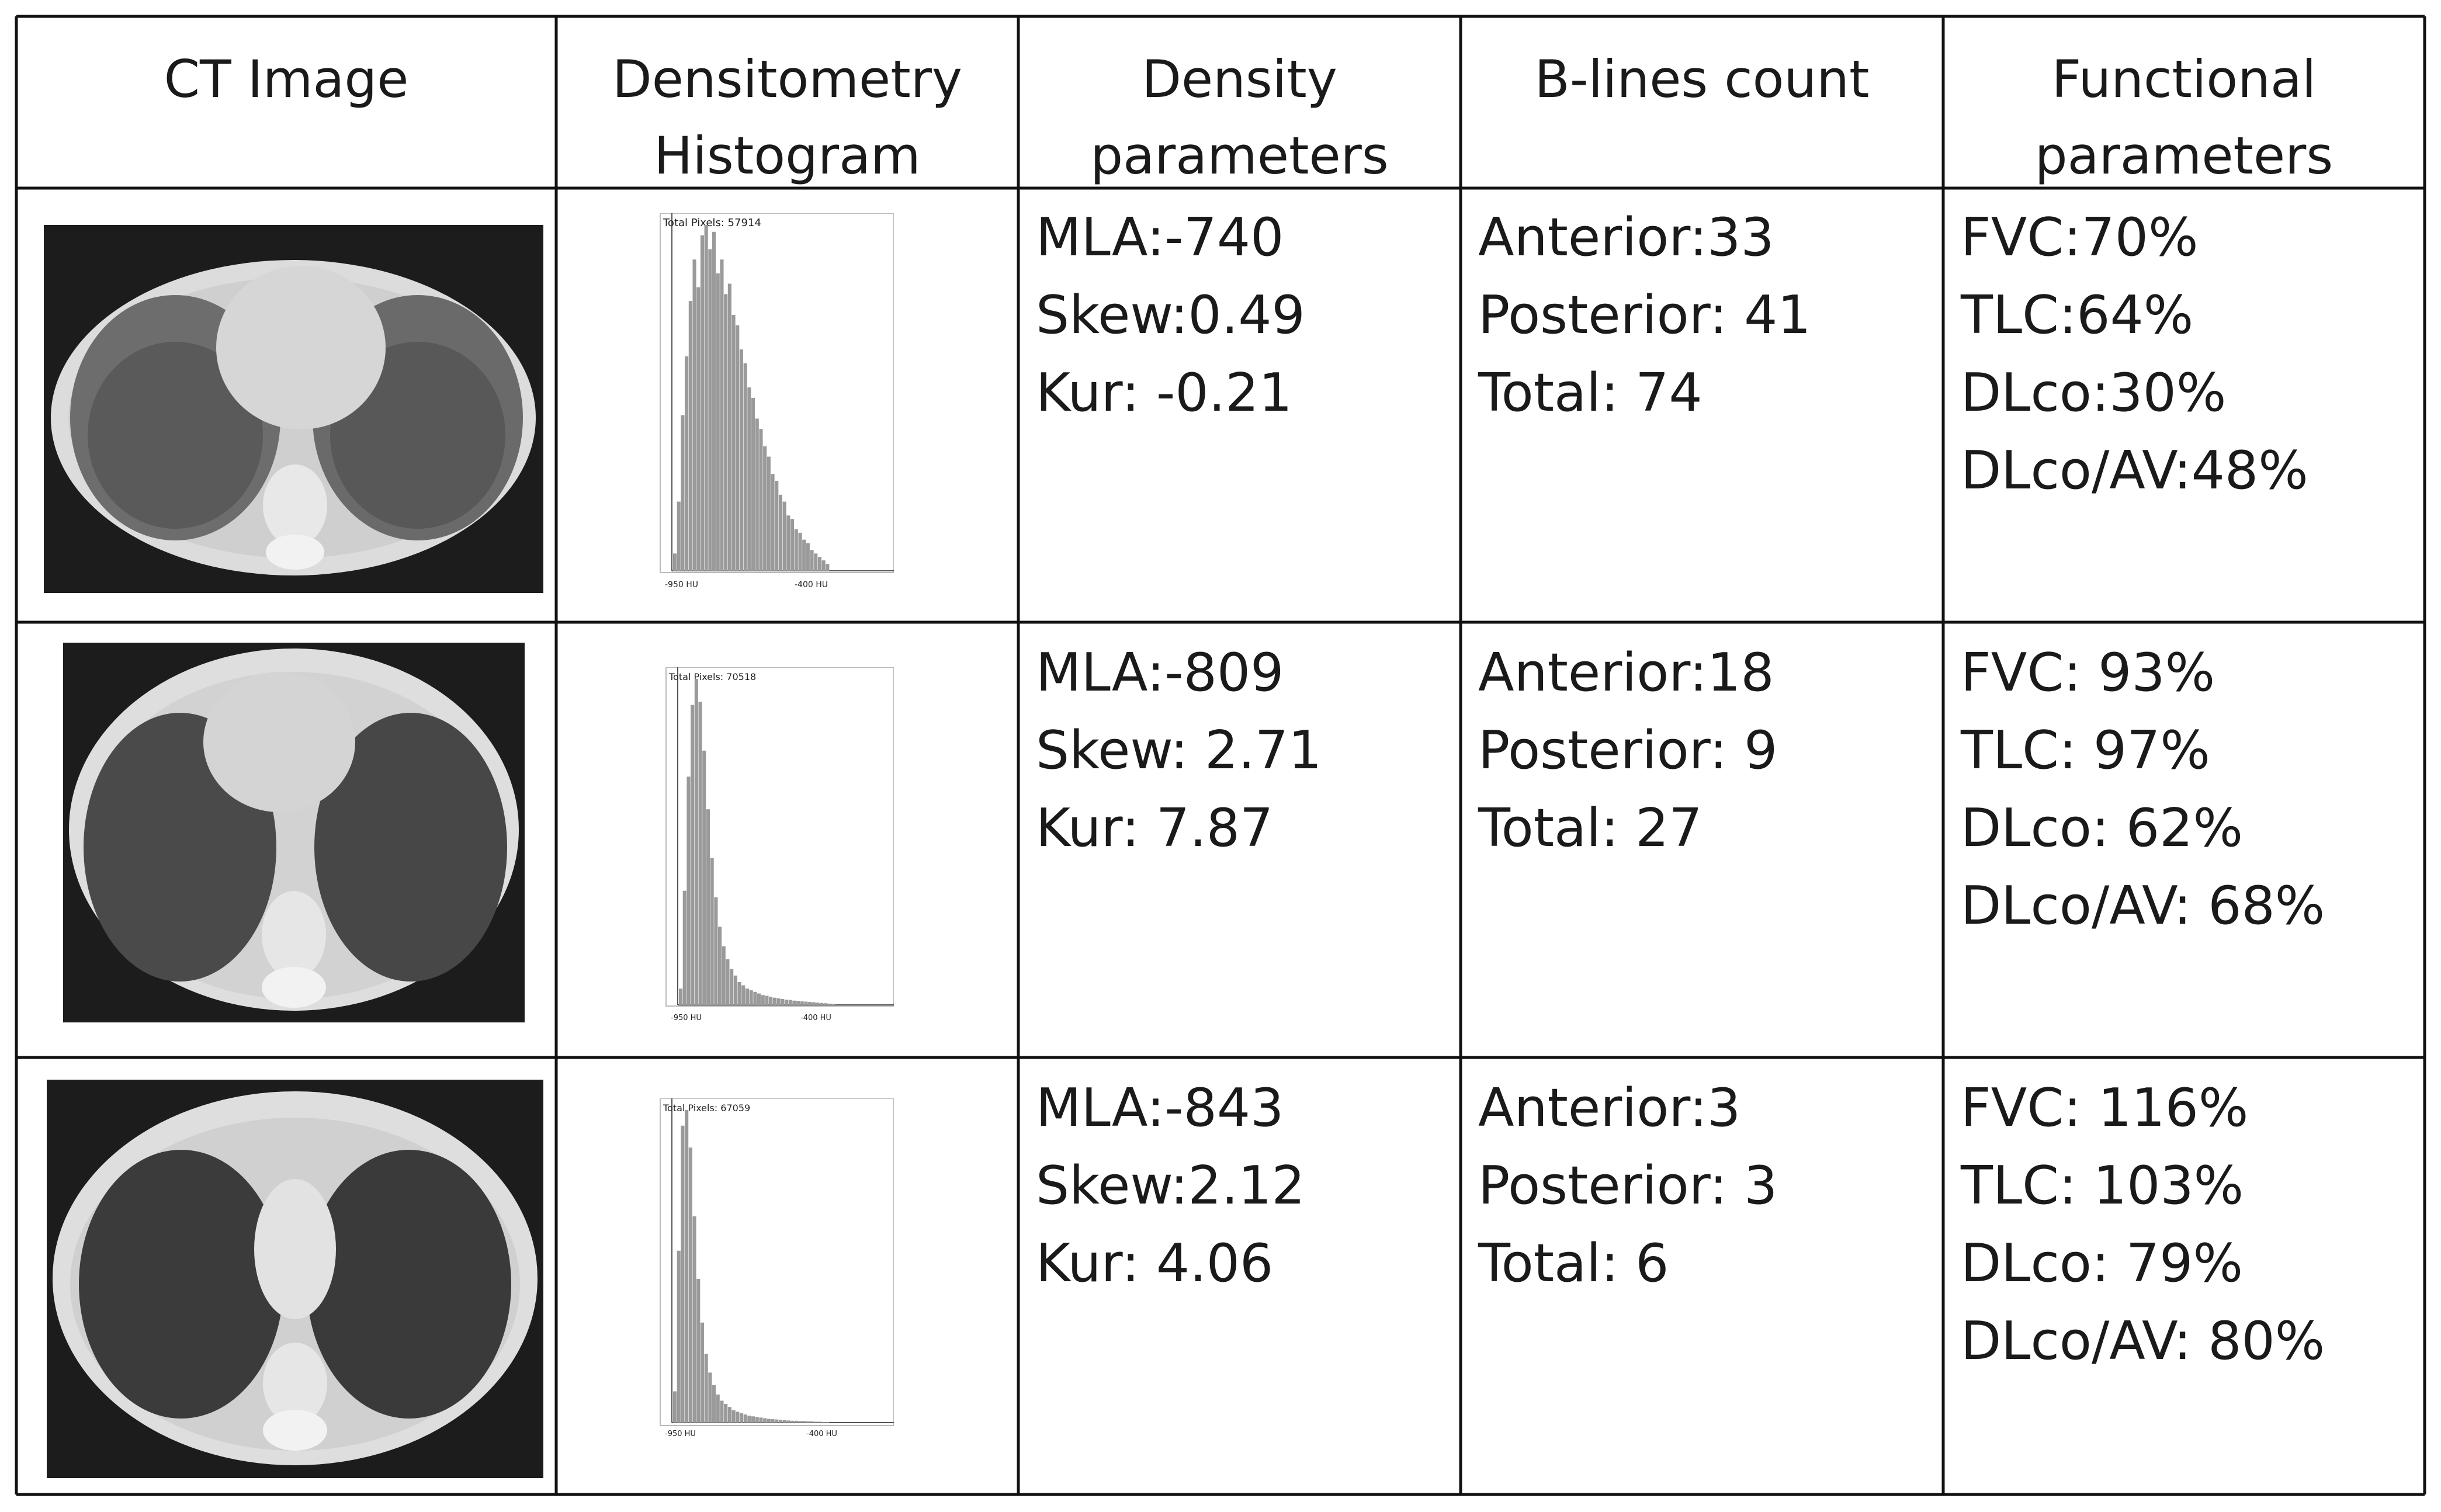 The width and height of the screenshot is (2441, 1512). Describe the element at coordinates (2077, 316) in the screenshot. I see `functional-value: TLC:64%` at that location.